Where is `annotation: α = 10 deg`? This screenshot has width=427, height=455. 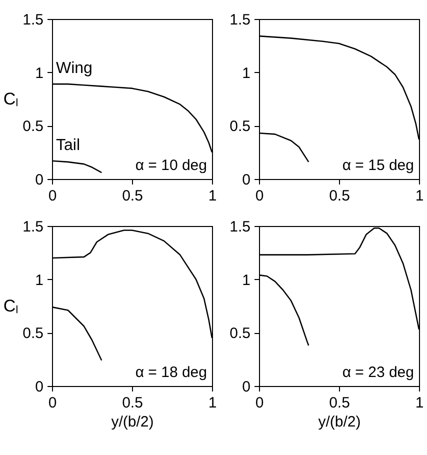 annotation: α = 10 deg is located at coordinates (171, 165).